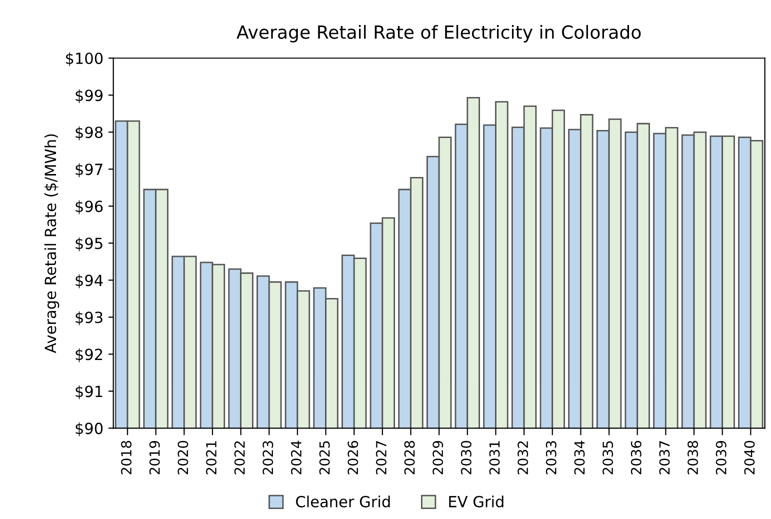 Image resolution: width=771 pixels, height=519 pixels. What do you see at coordinates (693, 457) in the screenshot?
I see `x-tick-label: 2038` at bounding box center [693, 457].